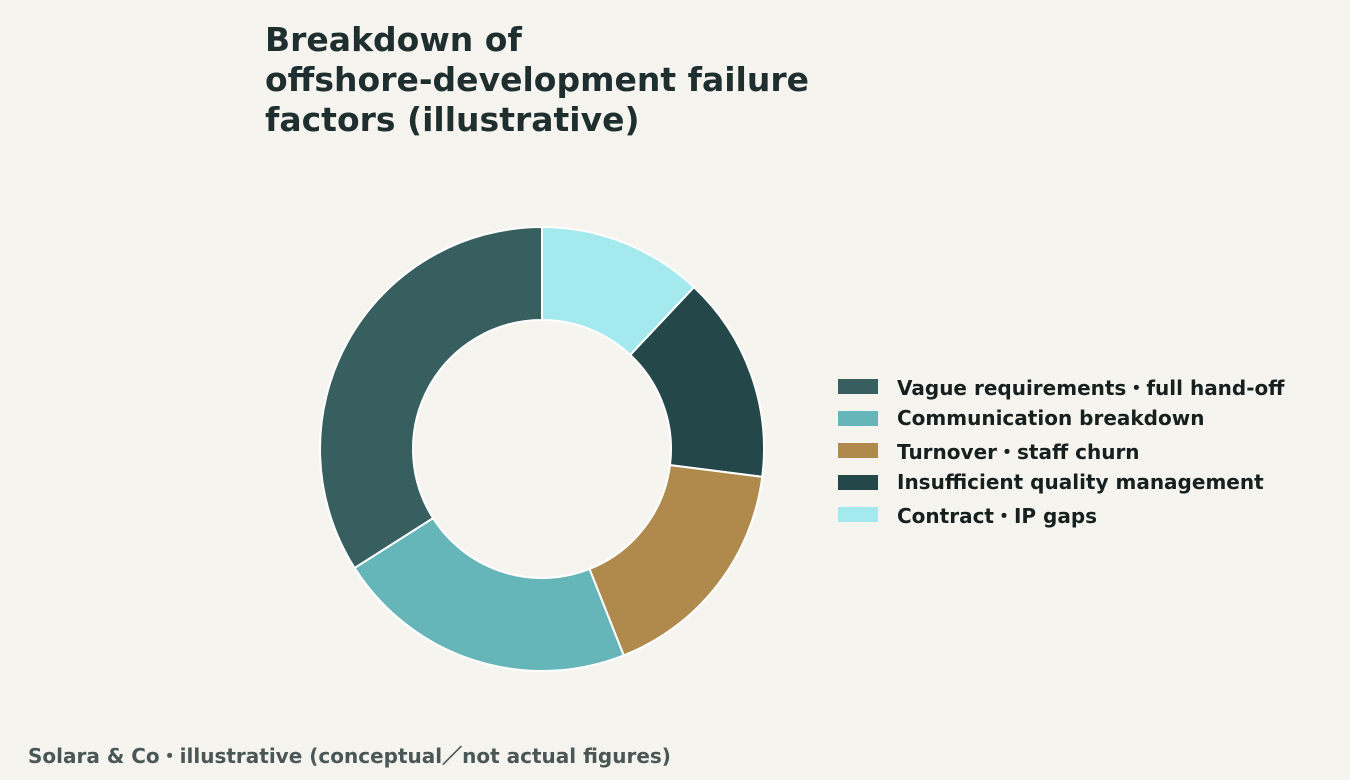 This screenshot has height=780, width=1350. I want to click on legend-item: Turnover・staff churn, so click(1061, 450).